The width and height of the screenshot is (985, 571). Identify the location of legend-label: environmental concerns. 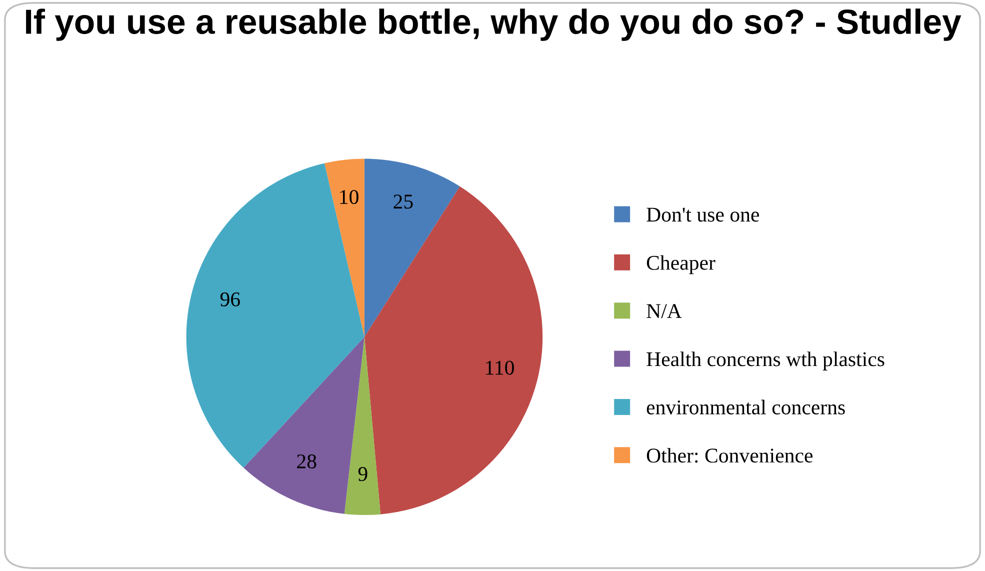
(745, 407).